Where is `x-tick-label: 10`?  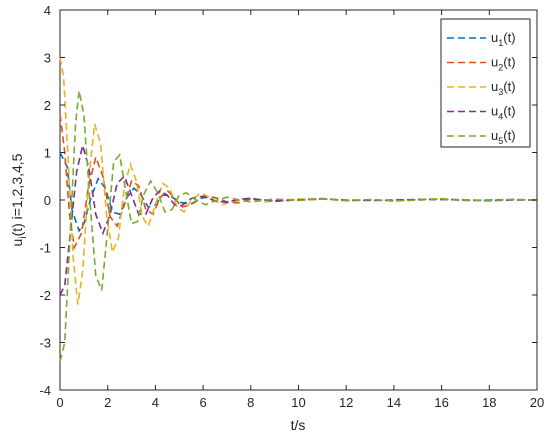
x-tick-label: 10 is located at coordinates (298, 402).